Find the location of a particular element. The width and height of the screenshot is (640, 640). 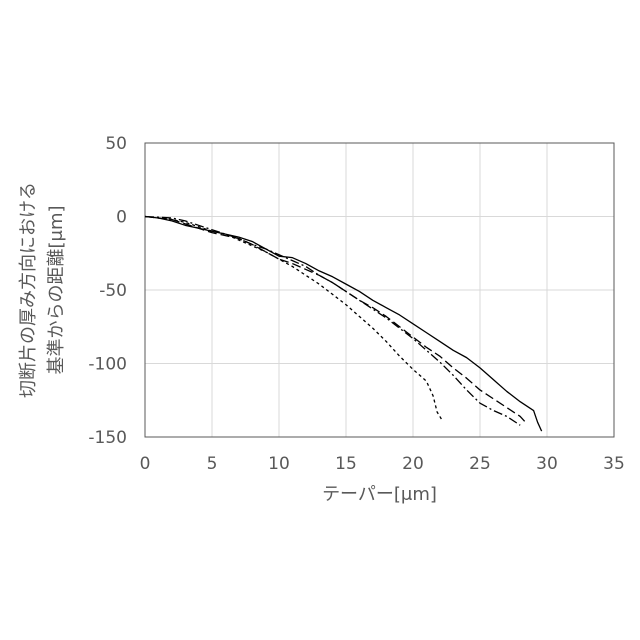

y-axis-title-line-1: 切断片の厚み方向における is located at coordinates (28, 290).